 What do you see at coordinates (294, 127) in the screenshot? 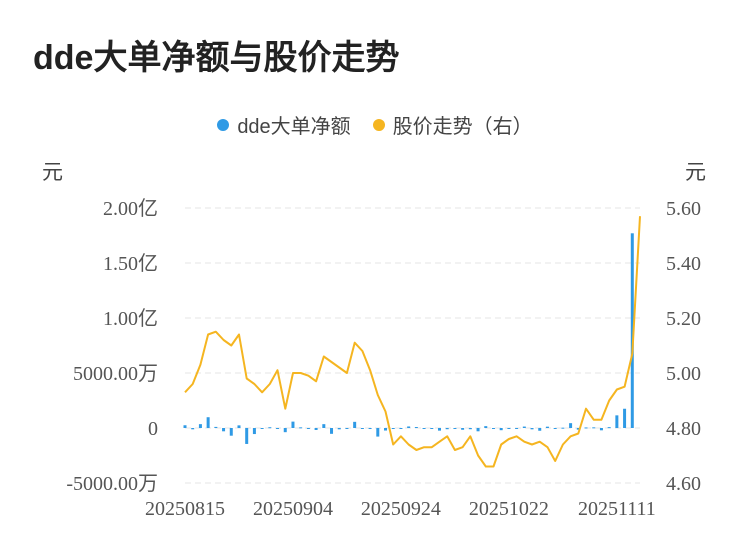
I see `legend-label-dde: dde大单净额` at bounding box center [294, 127].